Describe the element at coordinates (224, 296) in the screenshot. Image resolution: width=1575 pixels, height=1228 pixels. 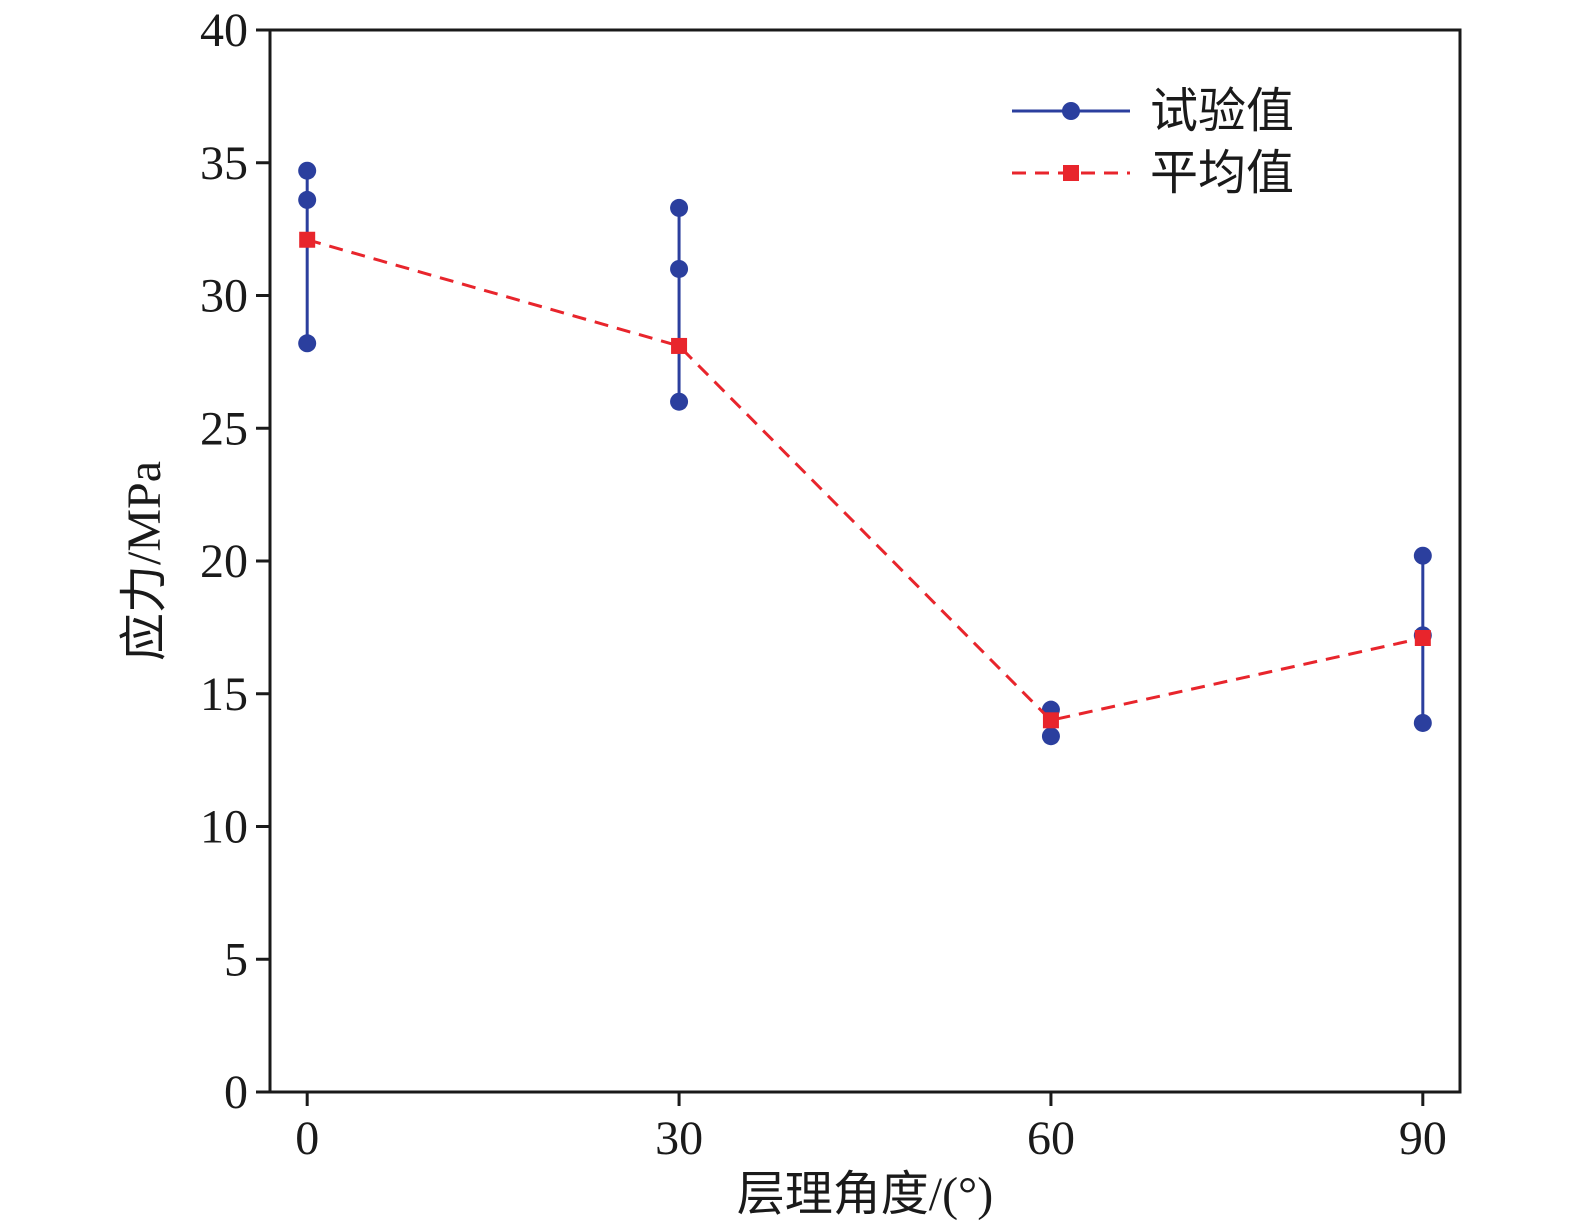
I see `y-tick-label: 30` at that location.